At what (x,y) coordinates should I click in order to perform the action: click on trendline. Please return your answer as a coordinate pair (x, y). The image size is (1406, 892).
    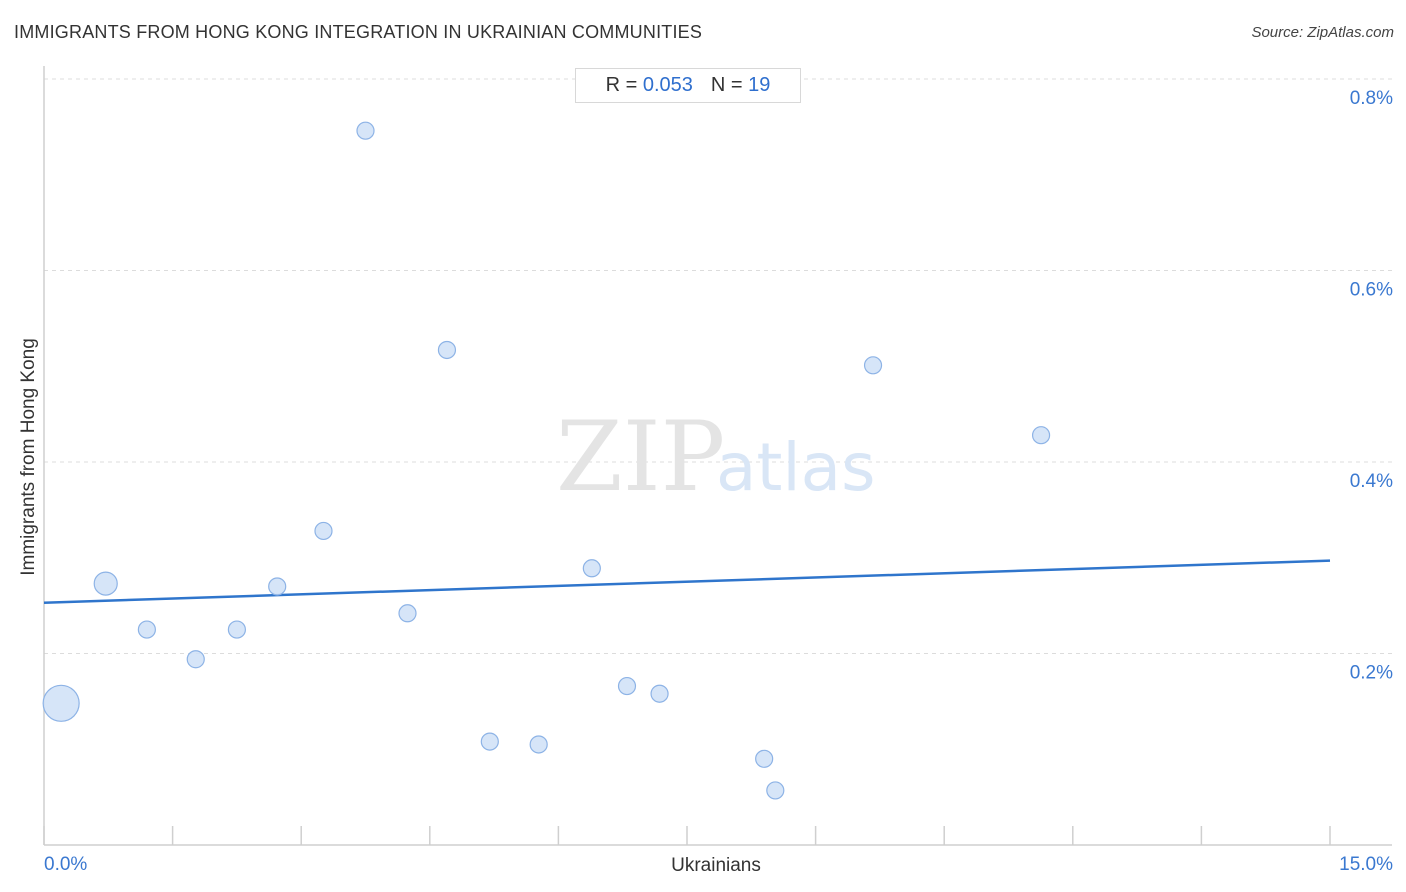
    Looking at the image, I should click on (687, 582).